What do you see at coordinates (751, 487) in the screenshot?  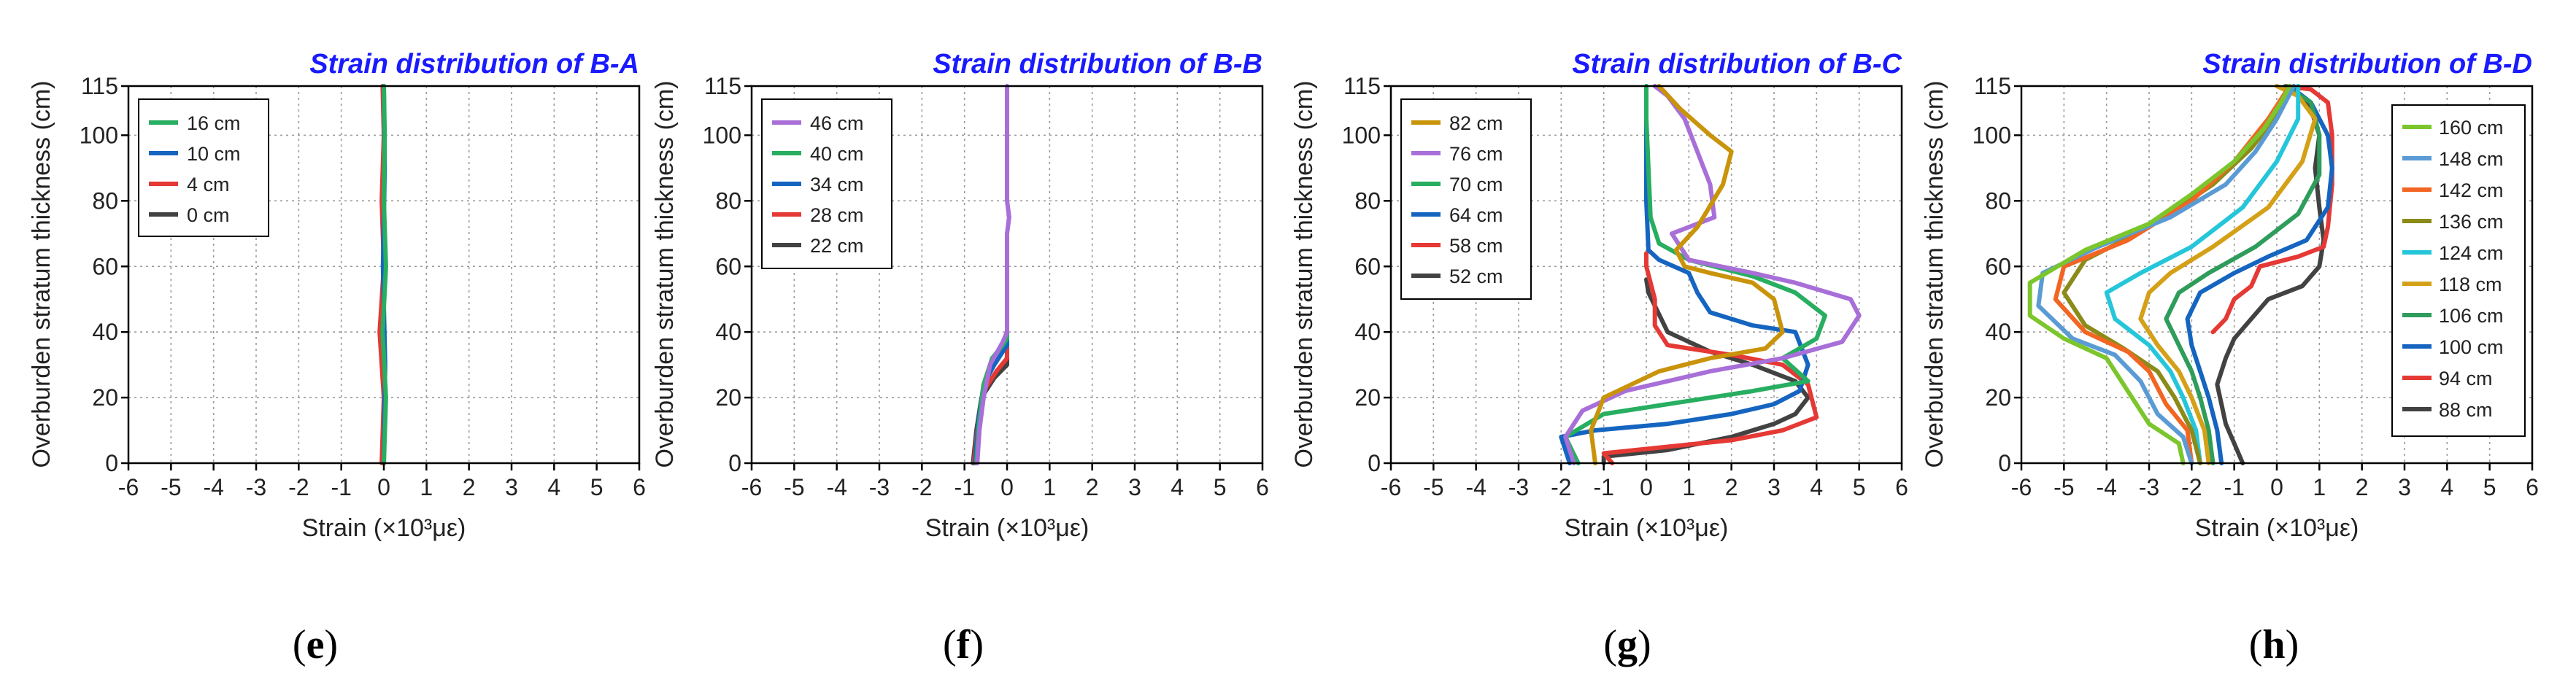 I see `x-tick-label-f-0: -6` at bounding box center [751, 487].